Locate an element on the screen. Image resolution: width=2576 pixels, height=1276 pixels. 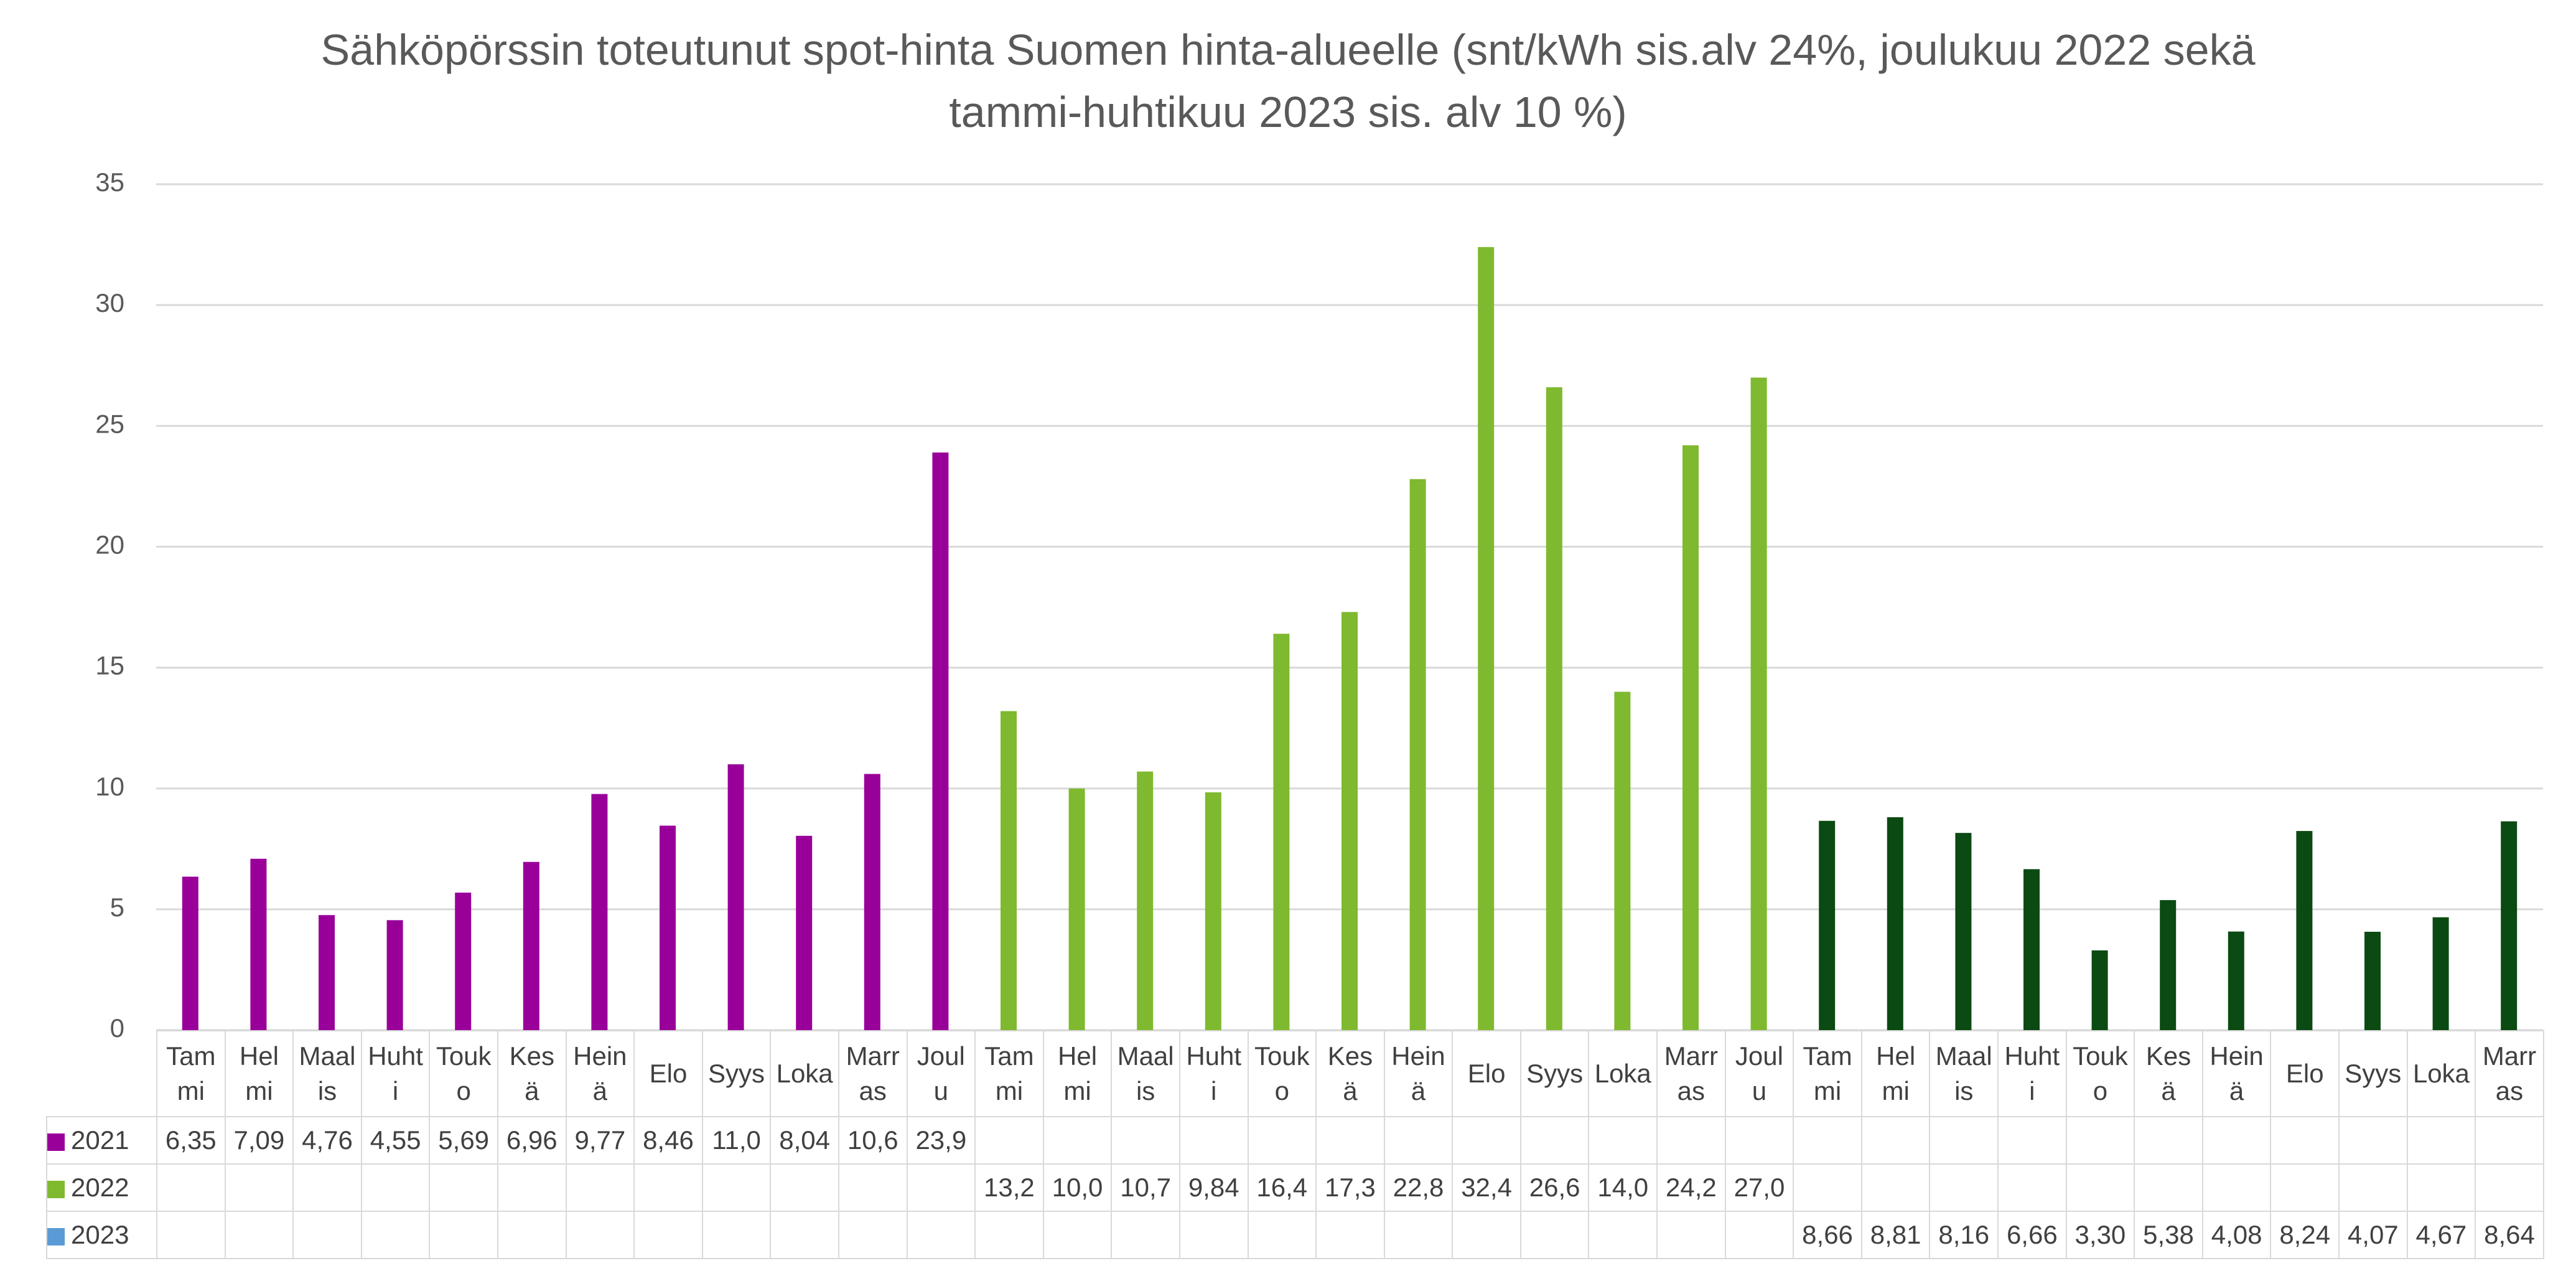
data-label: 9,84 is located at coordinates (1213, 1187).